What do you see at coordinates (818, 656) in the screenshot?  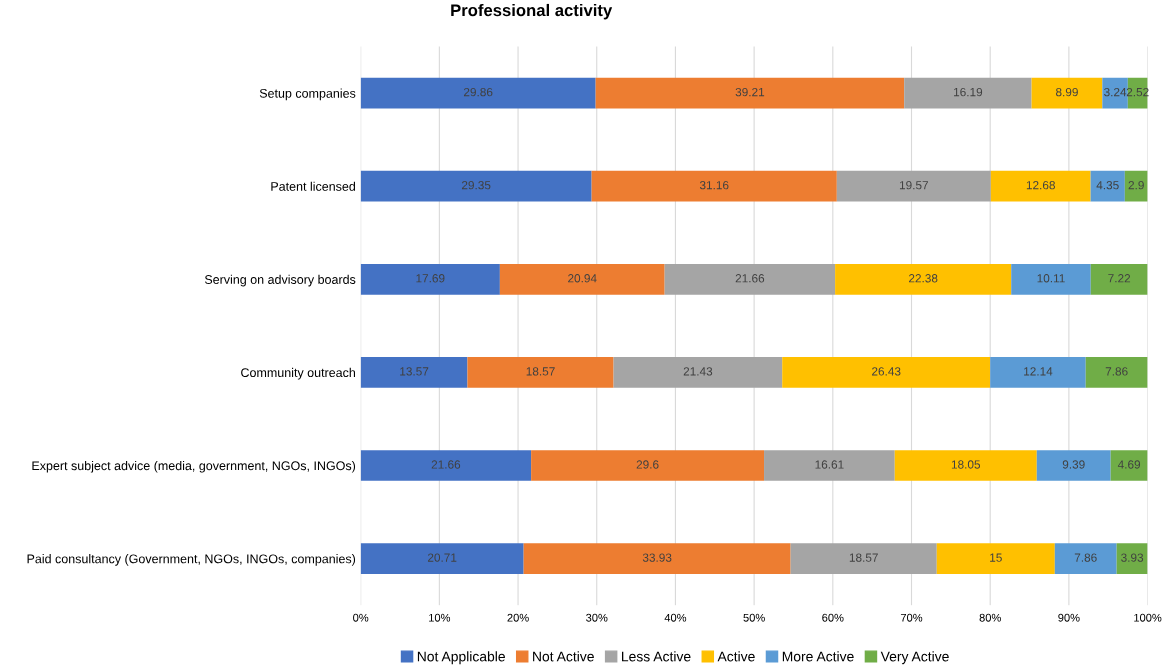 I see `legend-label: More Active` at bounding box center [818, 656].